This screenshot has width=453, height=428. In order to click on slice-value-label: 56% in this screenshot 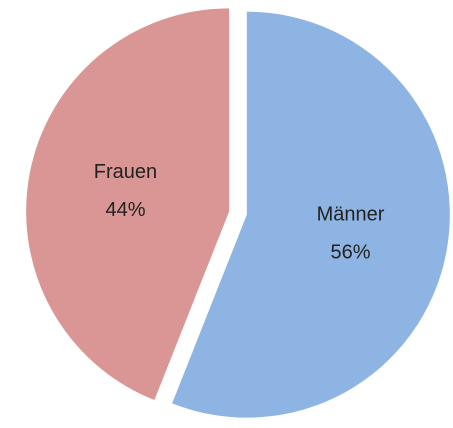, I will do `click(351, 253)`.